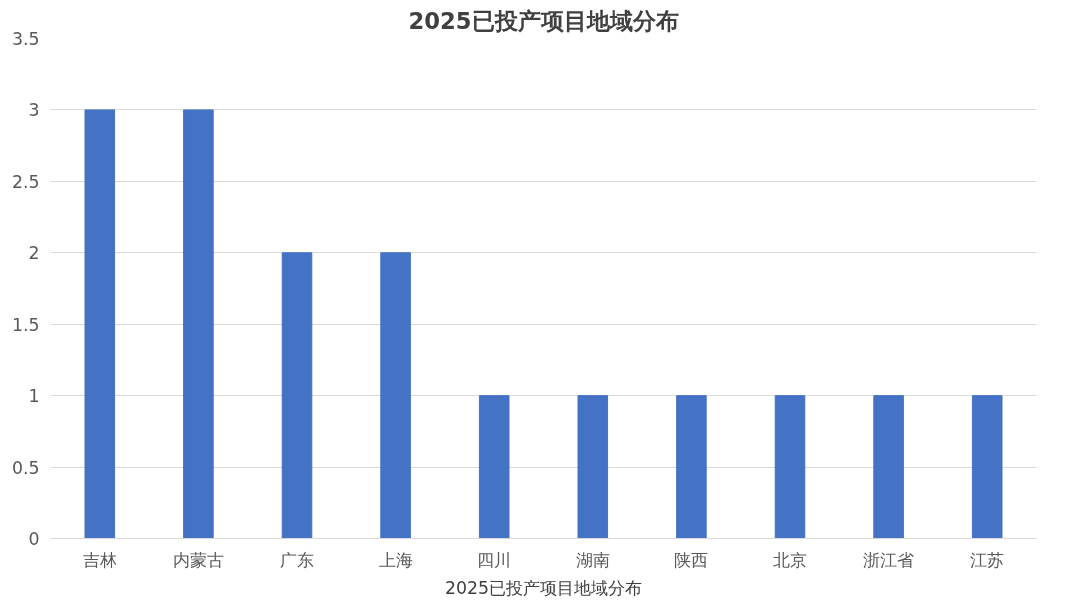  What do you see at coordinates (198, 559) in the screenshot?
I see `x-tick-label: 内蒙古` at bounding box center [198, 559].